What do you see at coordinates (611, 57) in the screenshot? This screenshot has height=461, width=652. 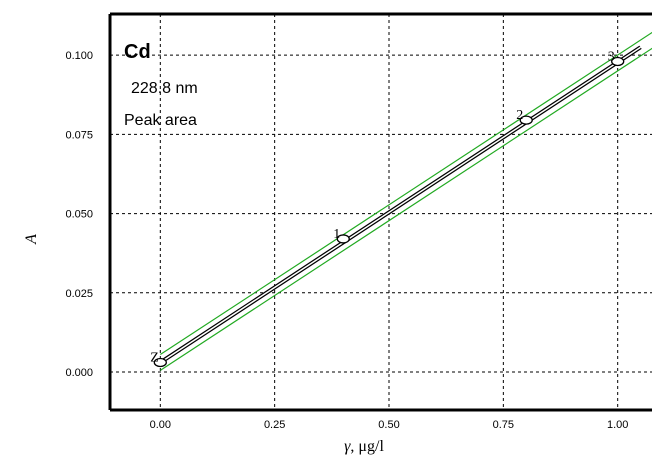 I see `data-point-label: 3` at bounding box center [611, 57].